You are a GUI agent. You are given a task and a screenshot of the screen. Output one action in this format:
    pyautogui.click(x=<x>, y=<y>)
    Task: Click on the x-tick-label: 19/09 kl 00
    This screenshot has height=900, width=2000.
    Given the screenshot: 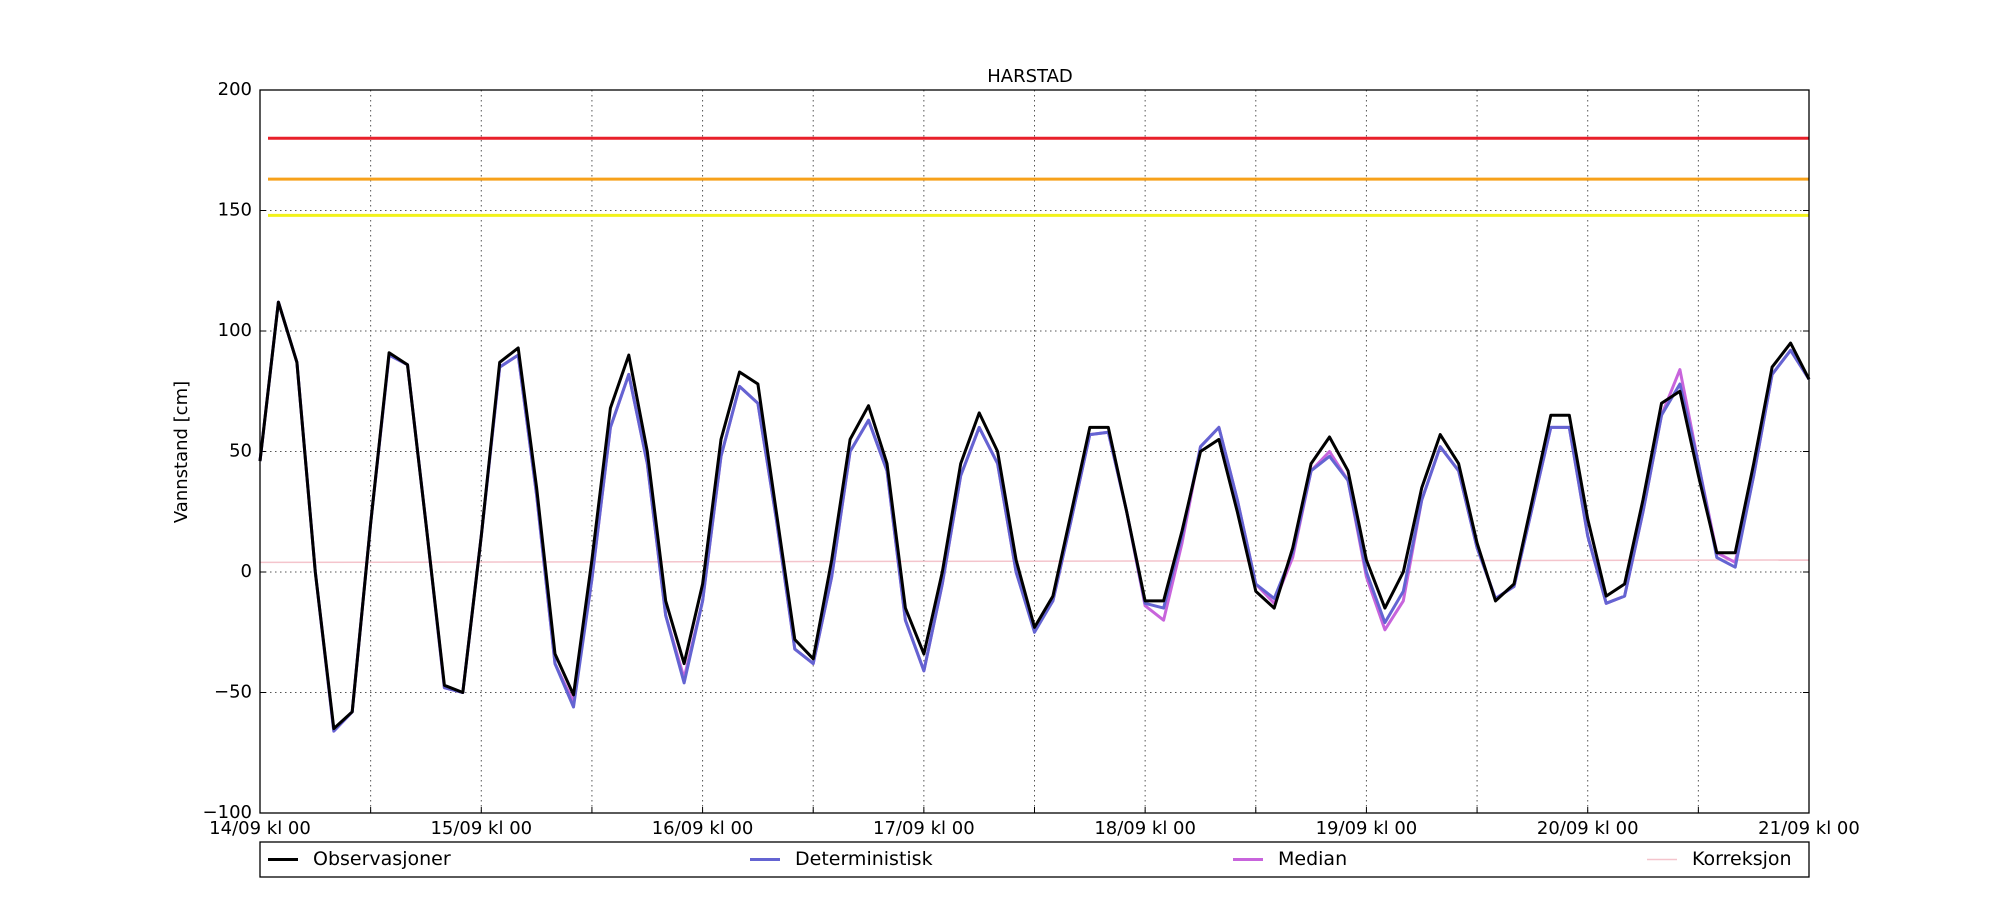 What is the action you would take?
    pyautogui.click(x=1367, y=828)
    